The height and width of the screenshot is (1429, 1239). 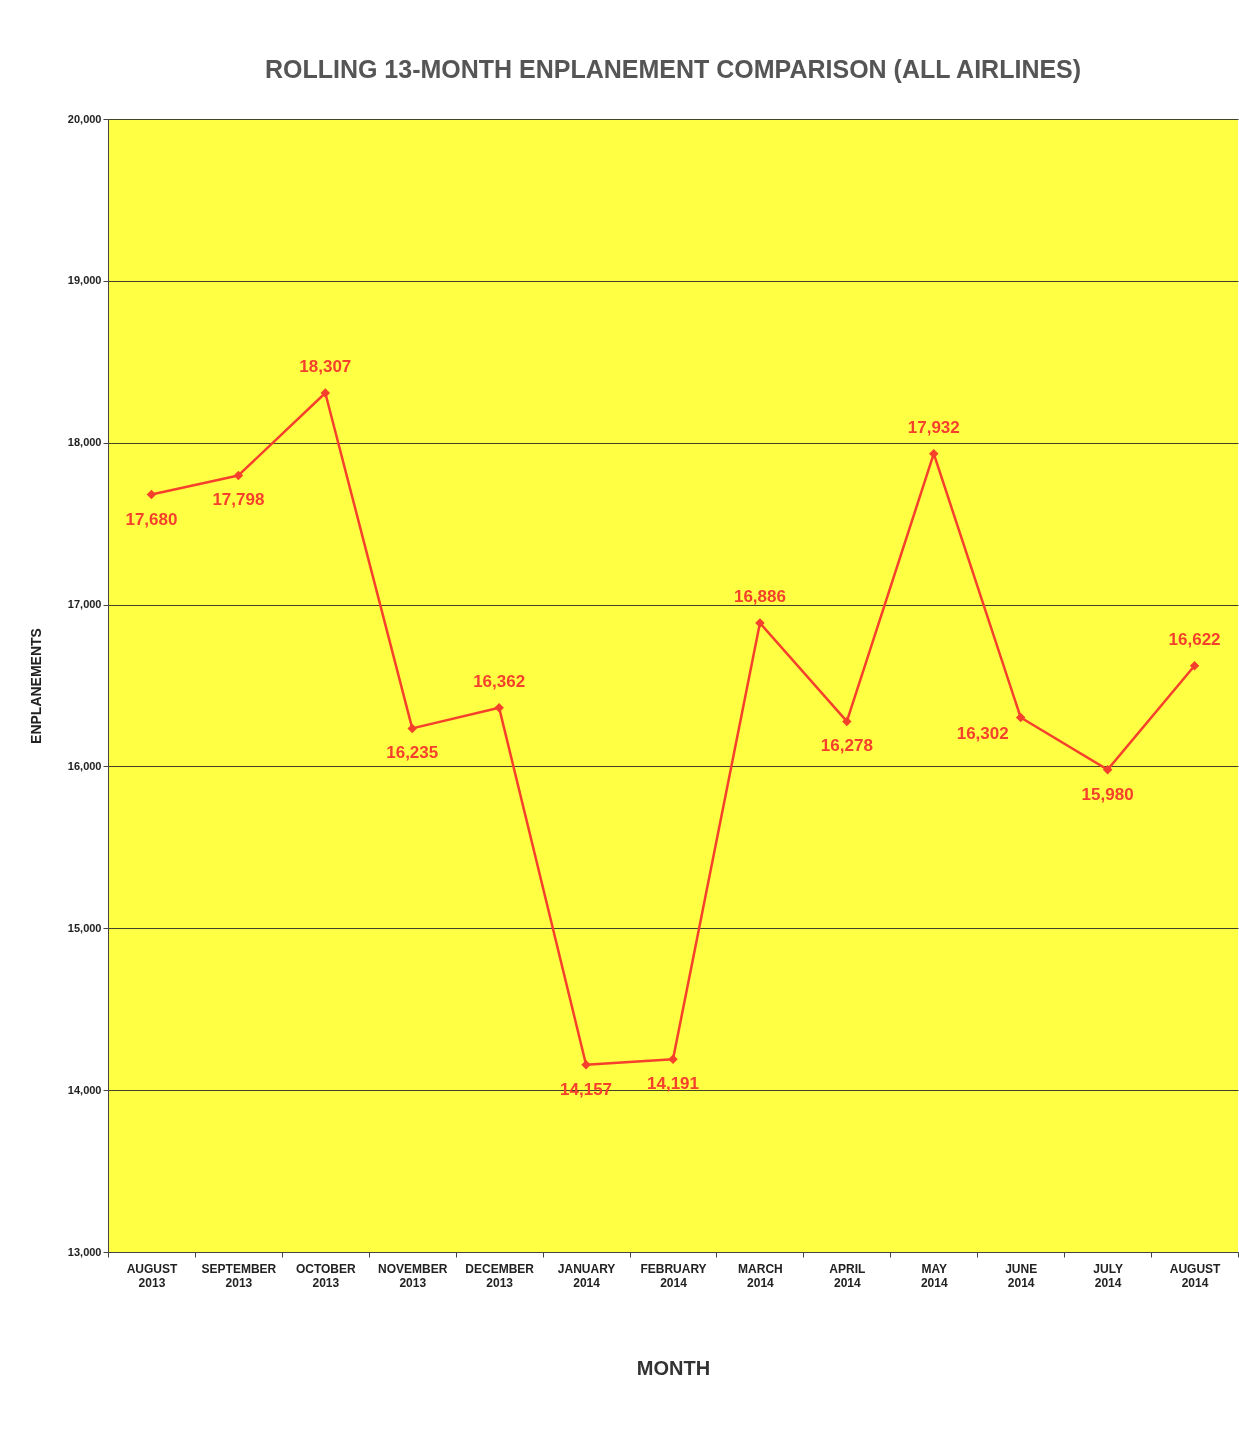 What do you see at coordinates (1108, 1275) in the screenshot?
I see `x-tick-label: JULY 2014` at bounding box center [1108, 1275].